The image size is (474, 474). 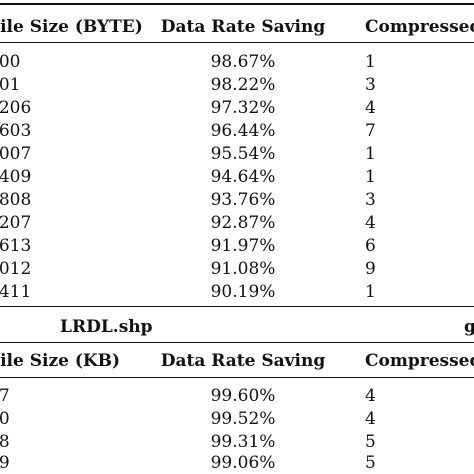 What do you see at coordinates (243, 108) in the screenshot?
I see `data-rate-saving-cell: 97.32%` at bounding box center [243, 108].